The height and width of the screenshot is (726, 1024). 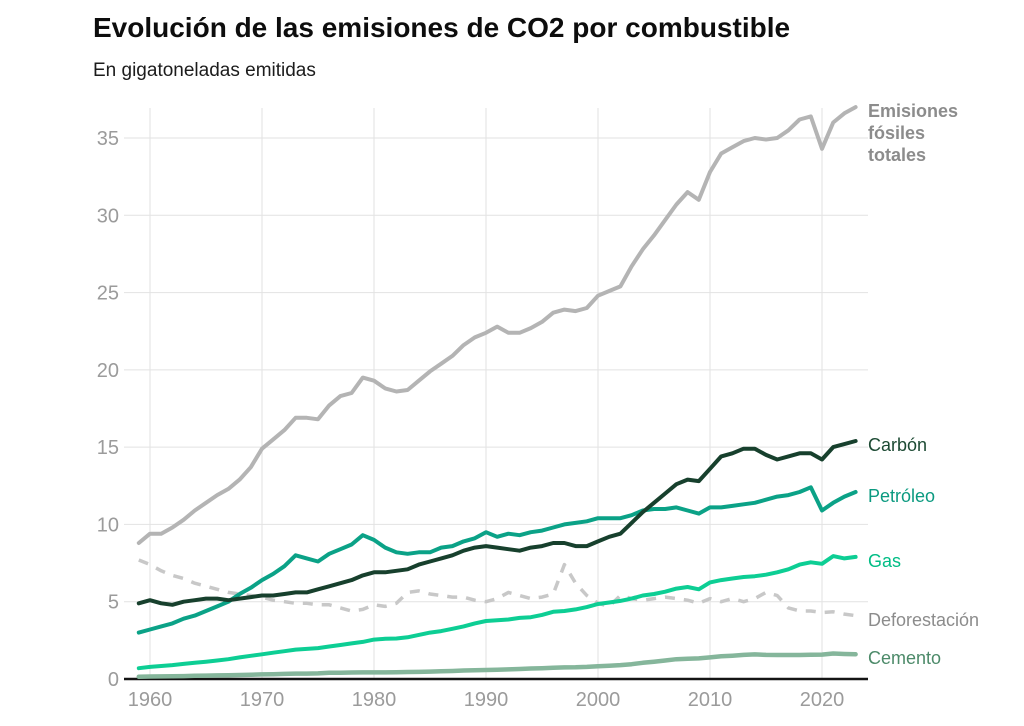 What do you see at coordinates (885, 561) in the screenshot?
I see `series-label-gas: Gas` at bounding box center [885, 561].